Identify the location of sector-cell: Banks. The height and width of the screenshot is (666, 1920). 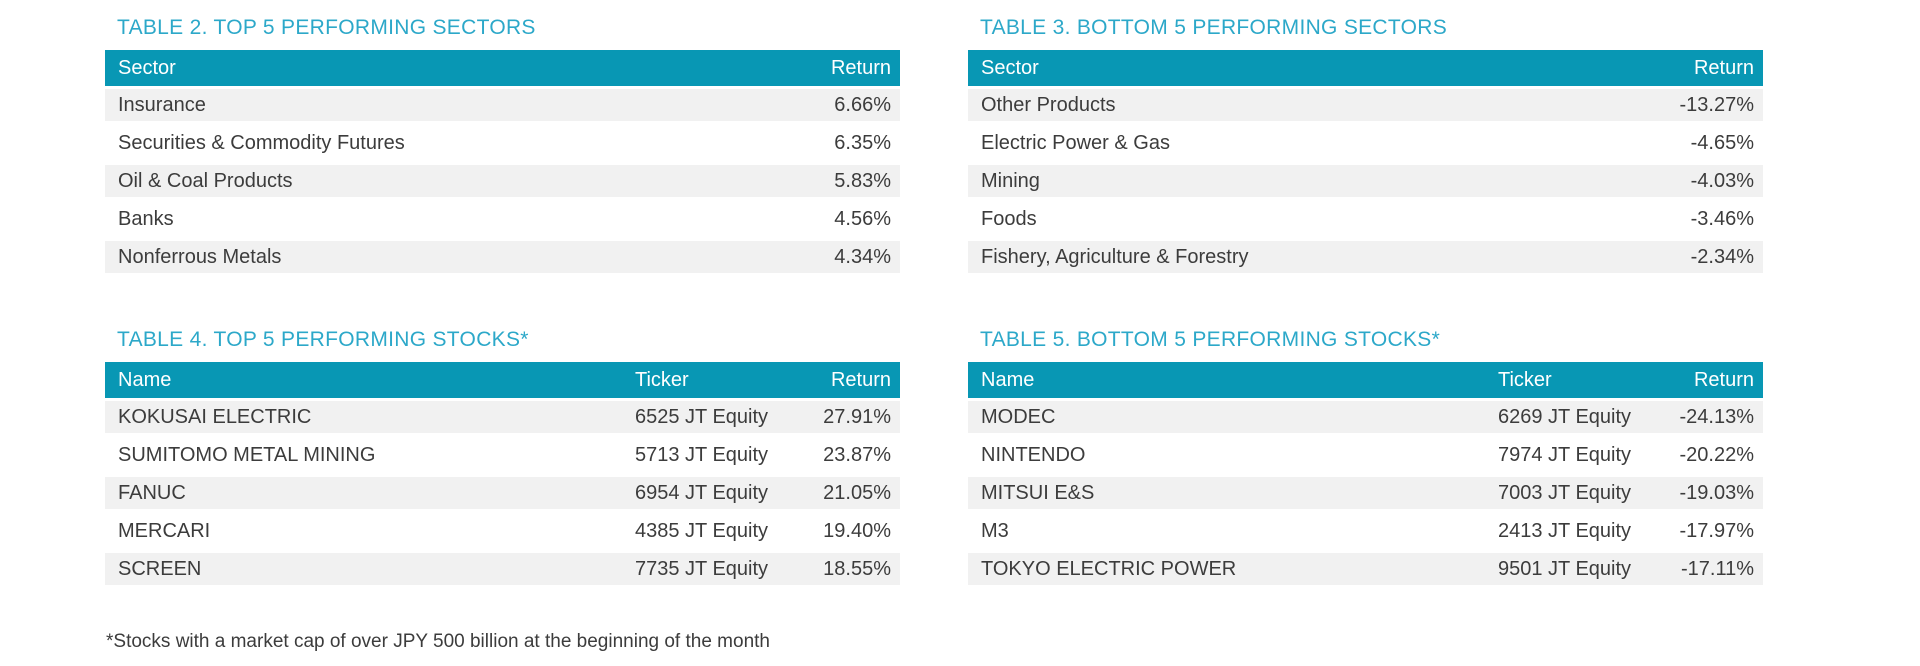
(146, 218).